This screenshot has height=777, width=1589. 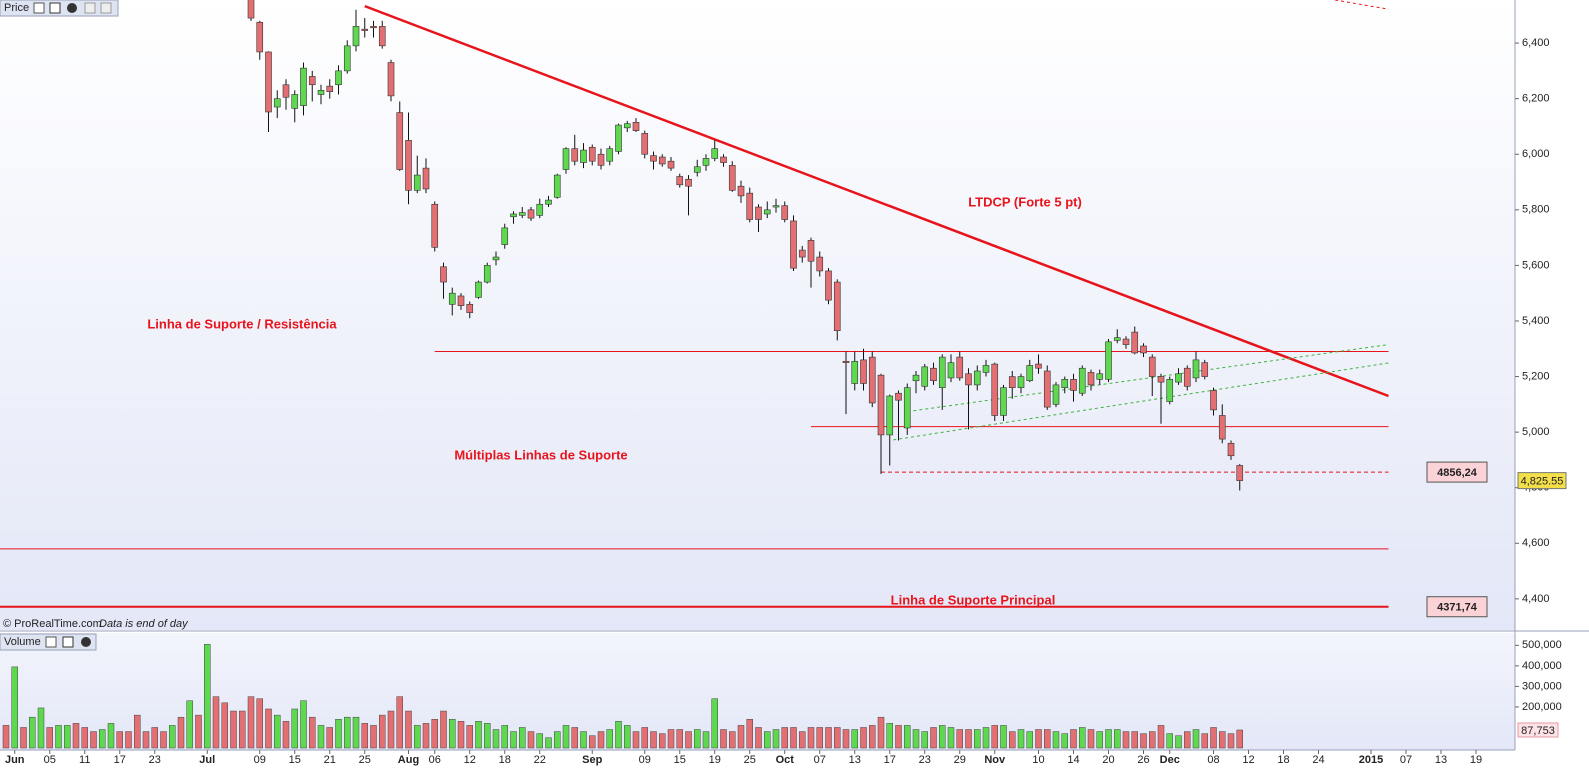 What do you see at coordinates (925, 760) in the screenshot?
I see `x-tick-label: 23` at bounding box center [925, 760].